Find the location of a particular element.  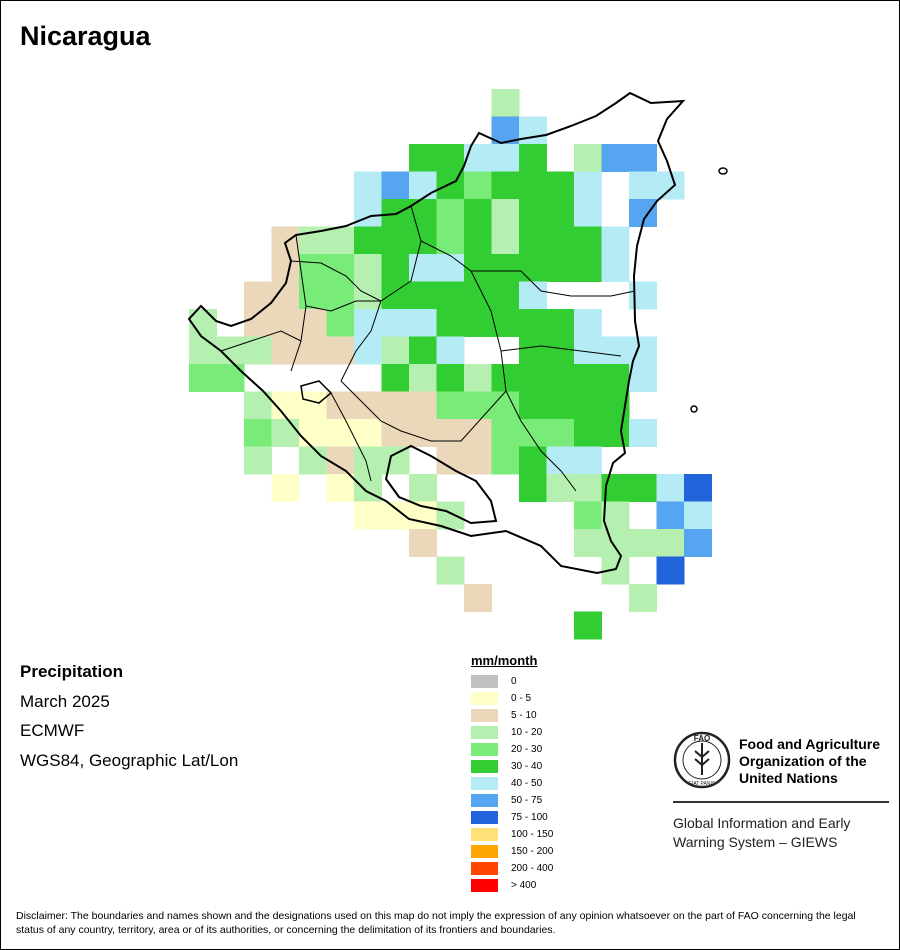

legend-item: 20 - 30 is located at coordinates (512, 749).